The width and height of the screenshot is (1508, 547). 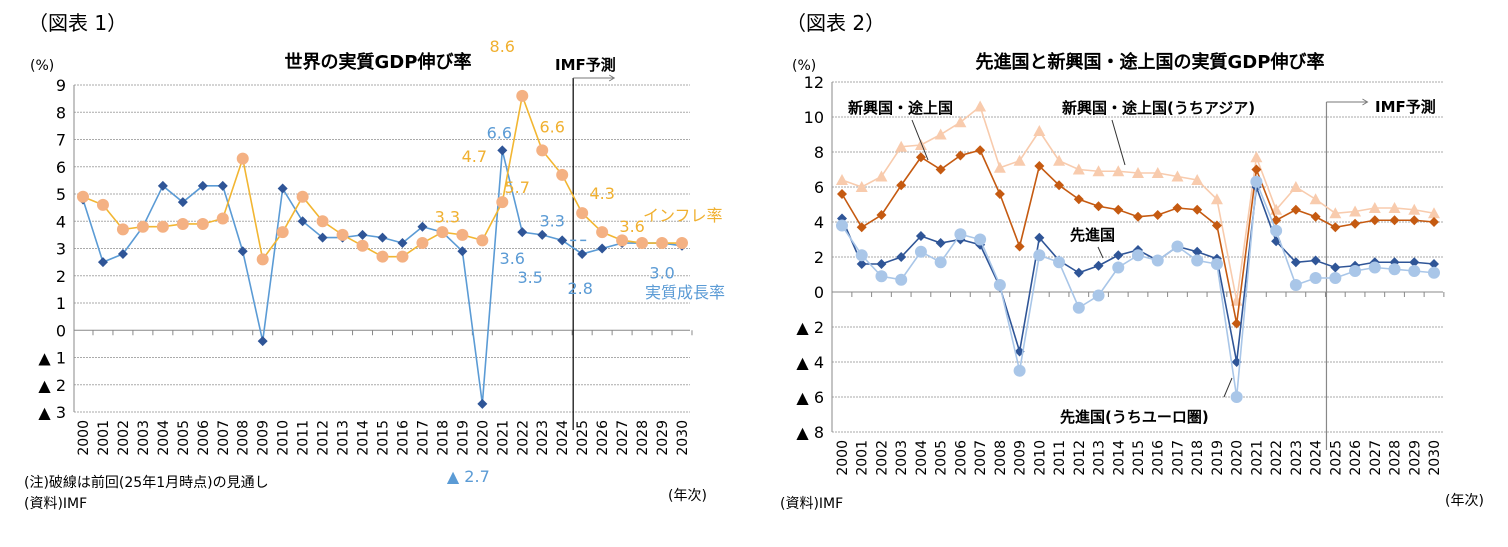 I want to click on chart-title: 先進国と新興国・途上国の実質GDP伸び率, so click(x=1150, y=62).